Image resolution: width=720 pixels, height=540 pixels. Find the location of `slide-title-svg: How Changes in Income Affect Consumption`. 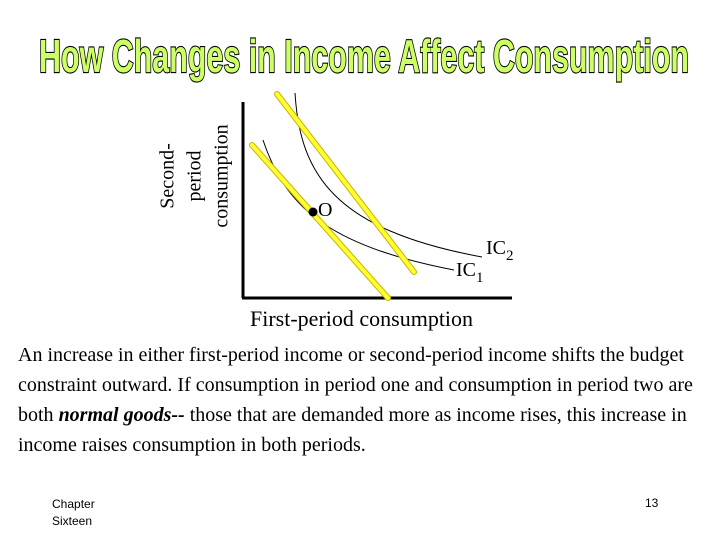

slide-title-svg: How Changes in Income Affect Consumption is located at coordinates (364, 56).